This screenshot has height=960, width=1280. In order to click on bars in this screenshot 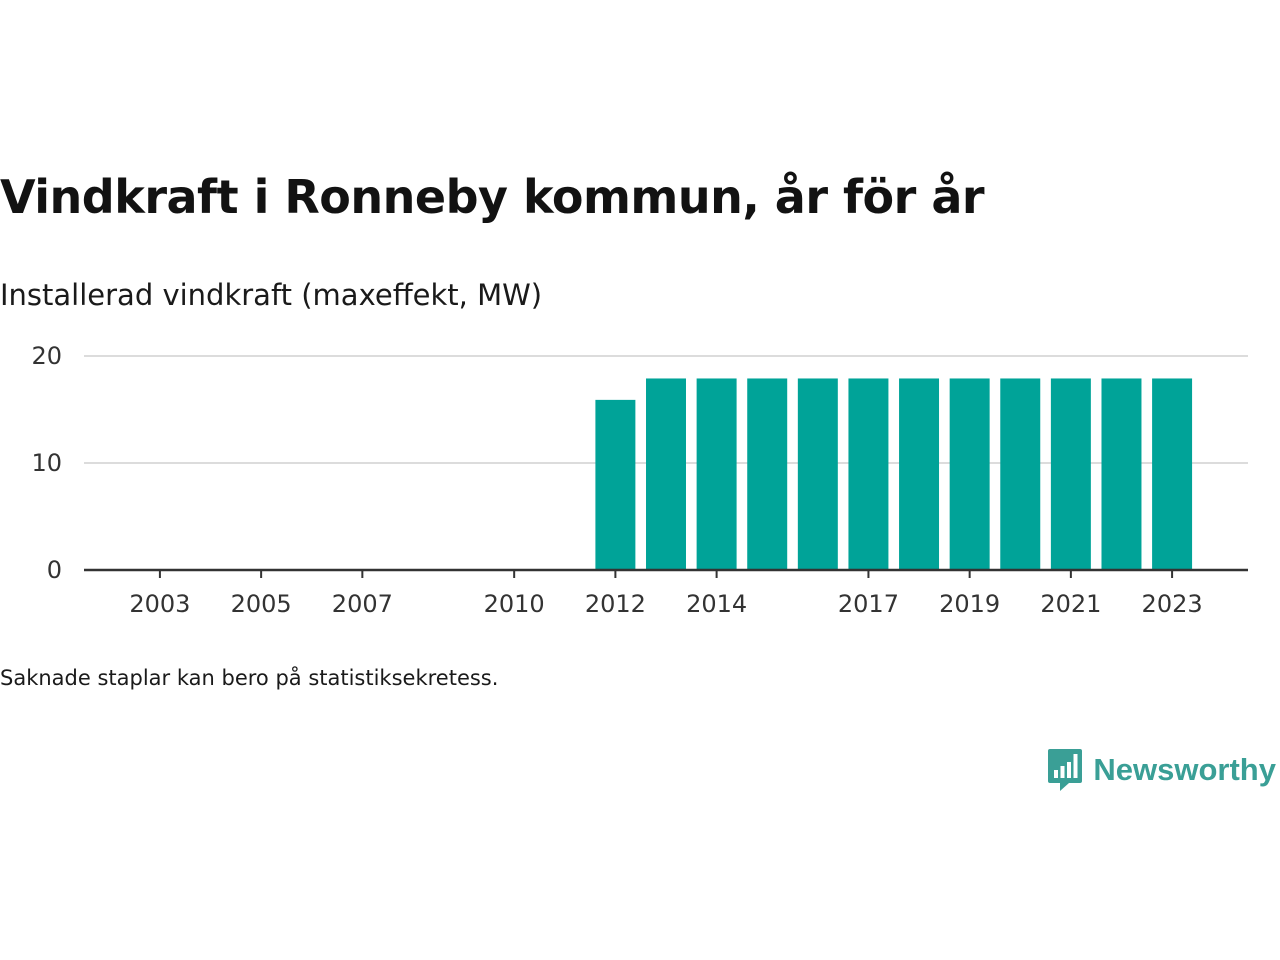, I will do `click(894, 474)`.